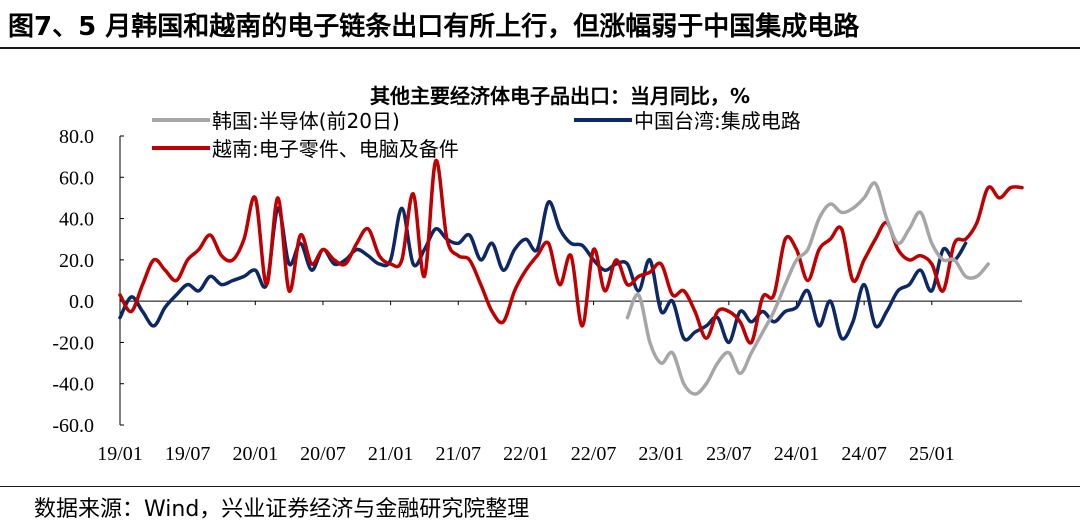 Image resolution: width=1080 pixels, height=531 pixels. What do you see at coordinates (458, 454) in the screenshot?
I see `x-tick-label: 21/07` at bounding box center [458, 454].